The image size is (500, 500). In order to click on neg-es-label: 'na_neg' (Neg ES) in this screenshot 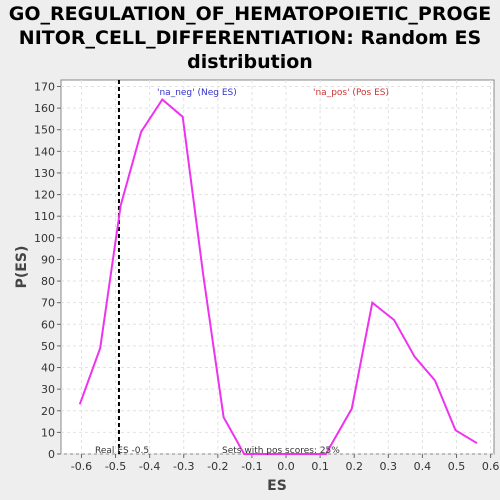, I will do `click(197, 93)`.